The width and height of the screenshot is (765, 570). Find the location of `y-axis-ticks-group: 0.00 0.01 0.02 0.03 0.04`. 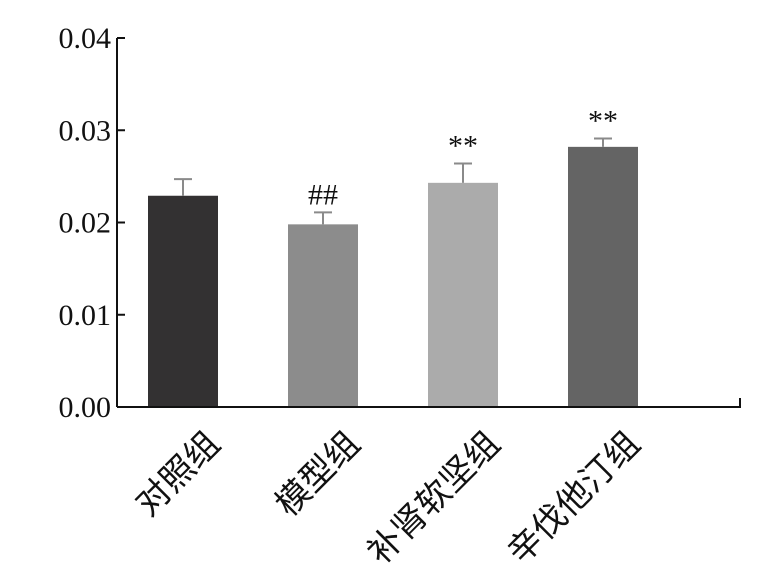

y-axis-ticks-group: 0.00 0.01 0.02 0.03 0.04 is located at coordinates (92, 223).